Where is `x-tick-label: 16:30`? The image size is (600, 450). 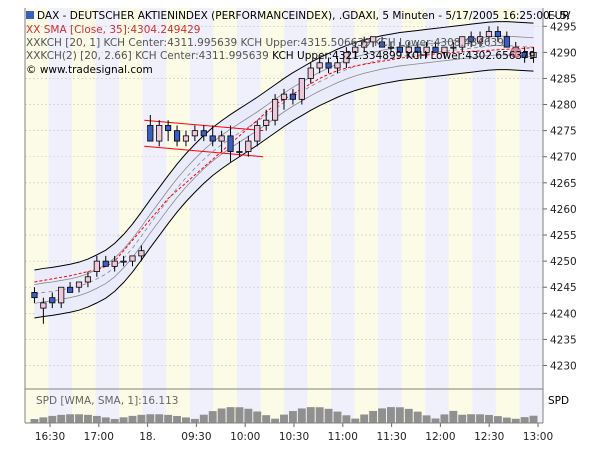
x-tick-label: 16:30 is located at coordinates (50, 437).